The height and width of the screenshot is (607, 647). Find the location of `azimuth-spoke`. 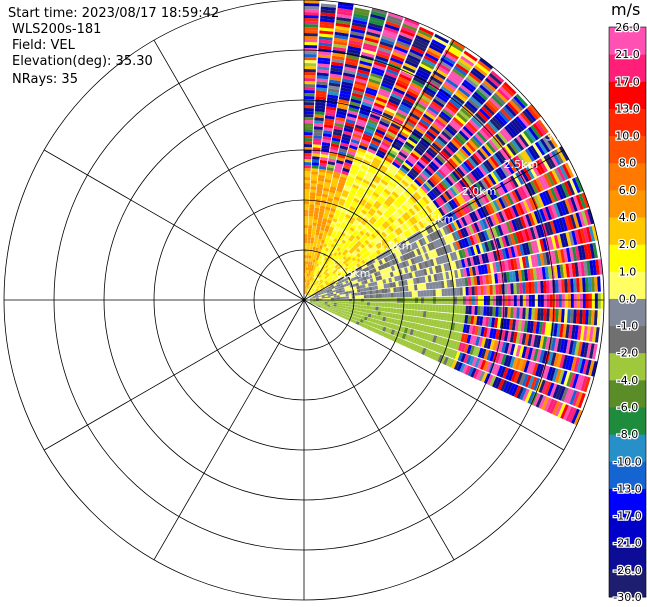

azimuth-spoke is located at coordinates (434, 375).